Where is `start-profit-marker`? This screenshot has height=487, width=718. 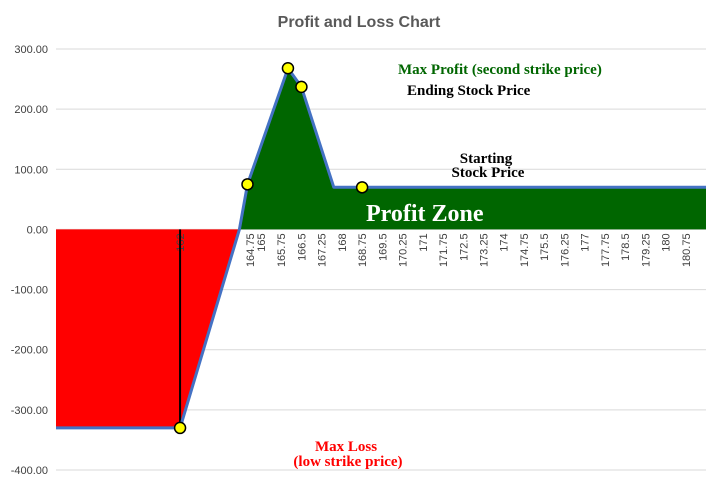 start-profit-marker is located at coordinates (247, 184).